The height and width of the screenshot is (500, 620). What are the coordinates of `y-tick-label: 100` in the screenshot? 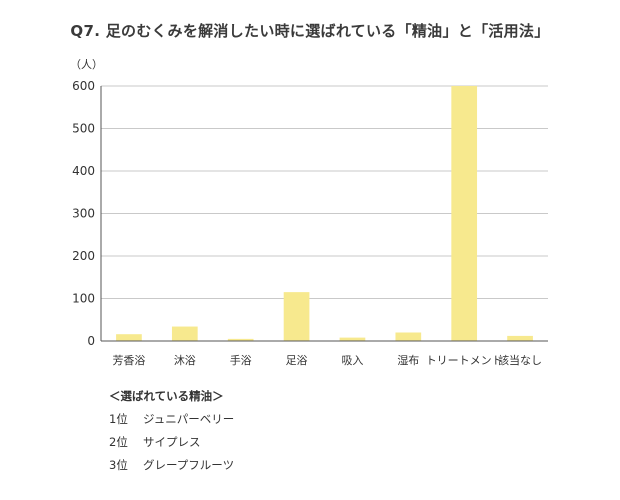 It's located at (83, 299).